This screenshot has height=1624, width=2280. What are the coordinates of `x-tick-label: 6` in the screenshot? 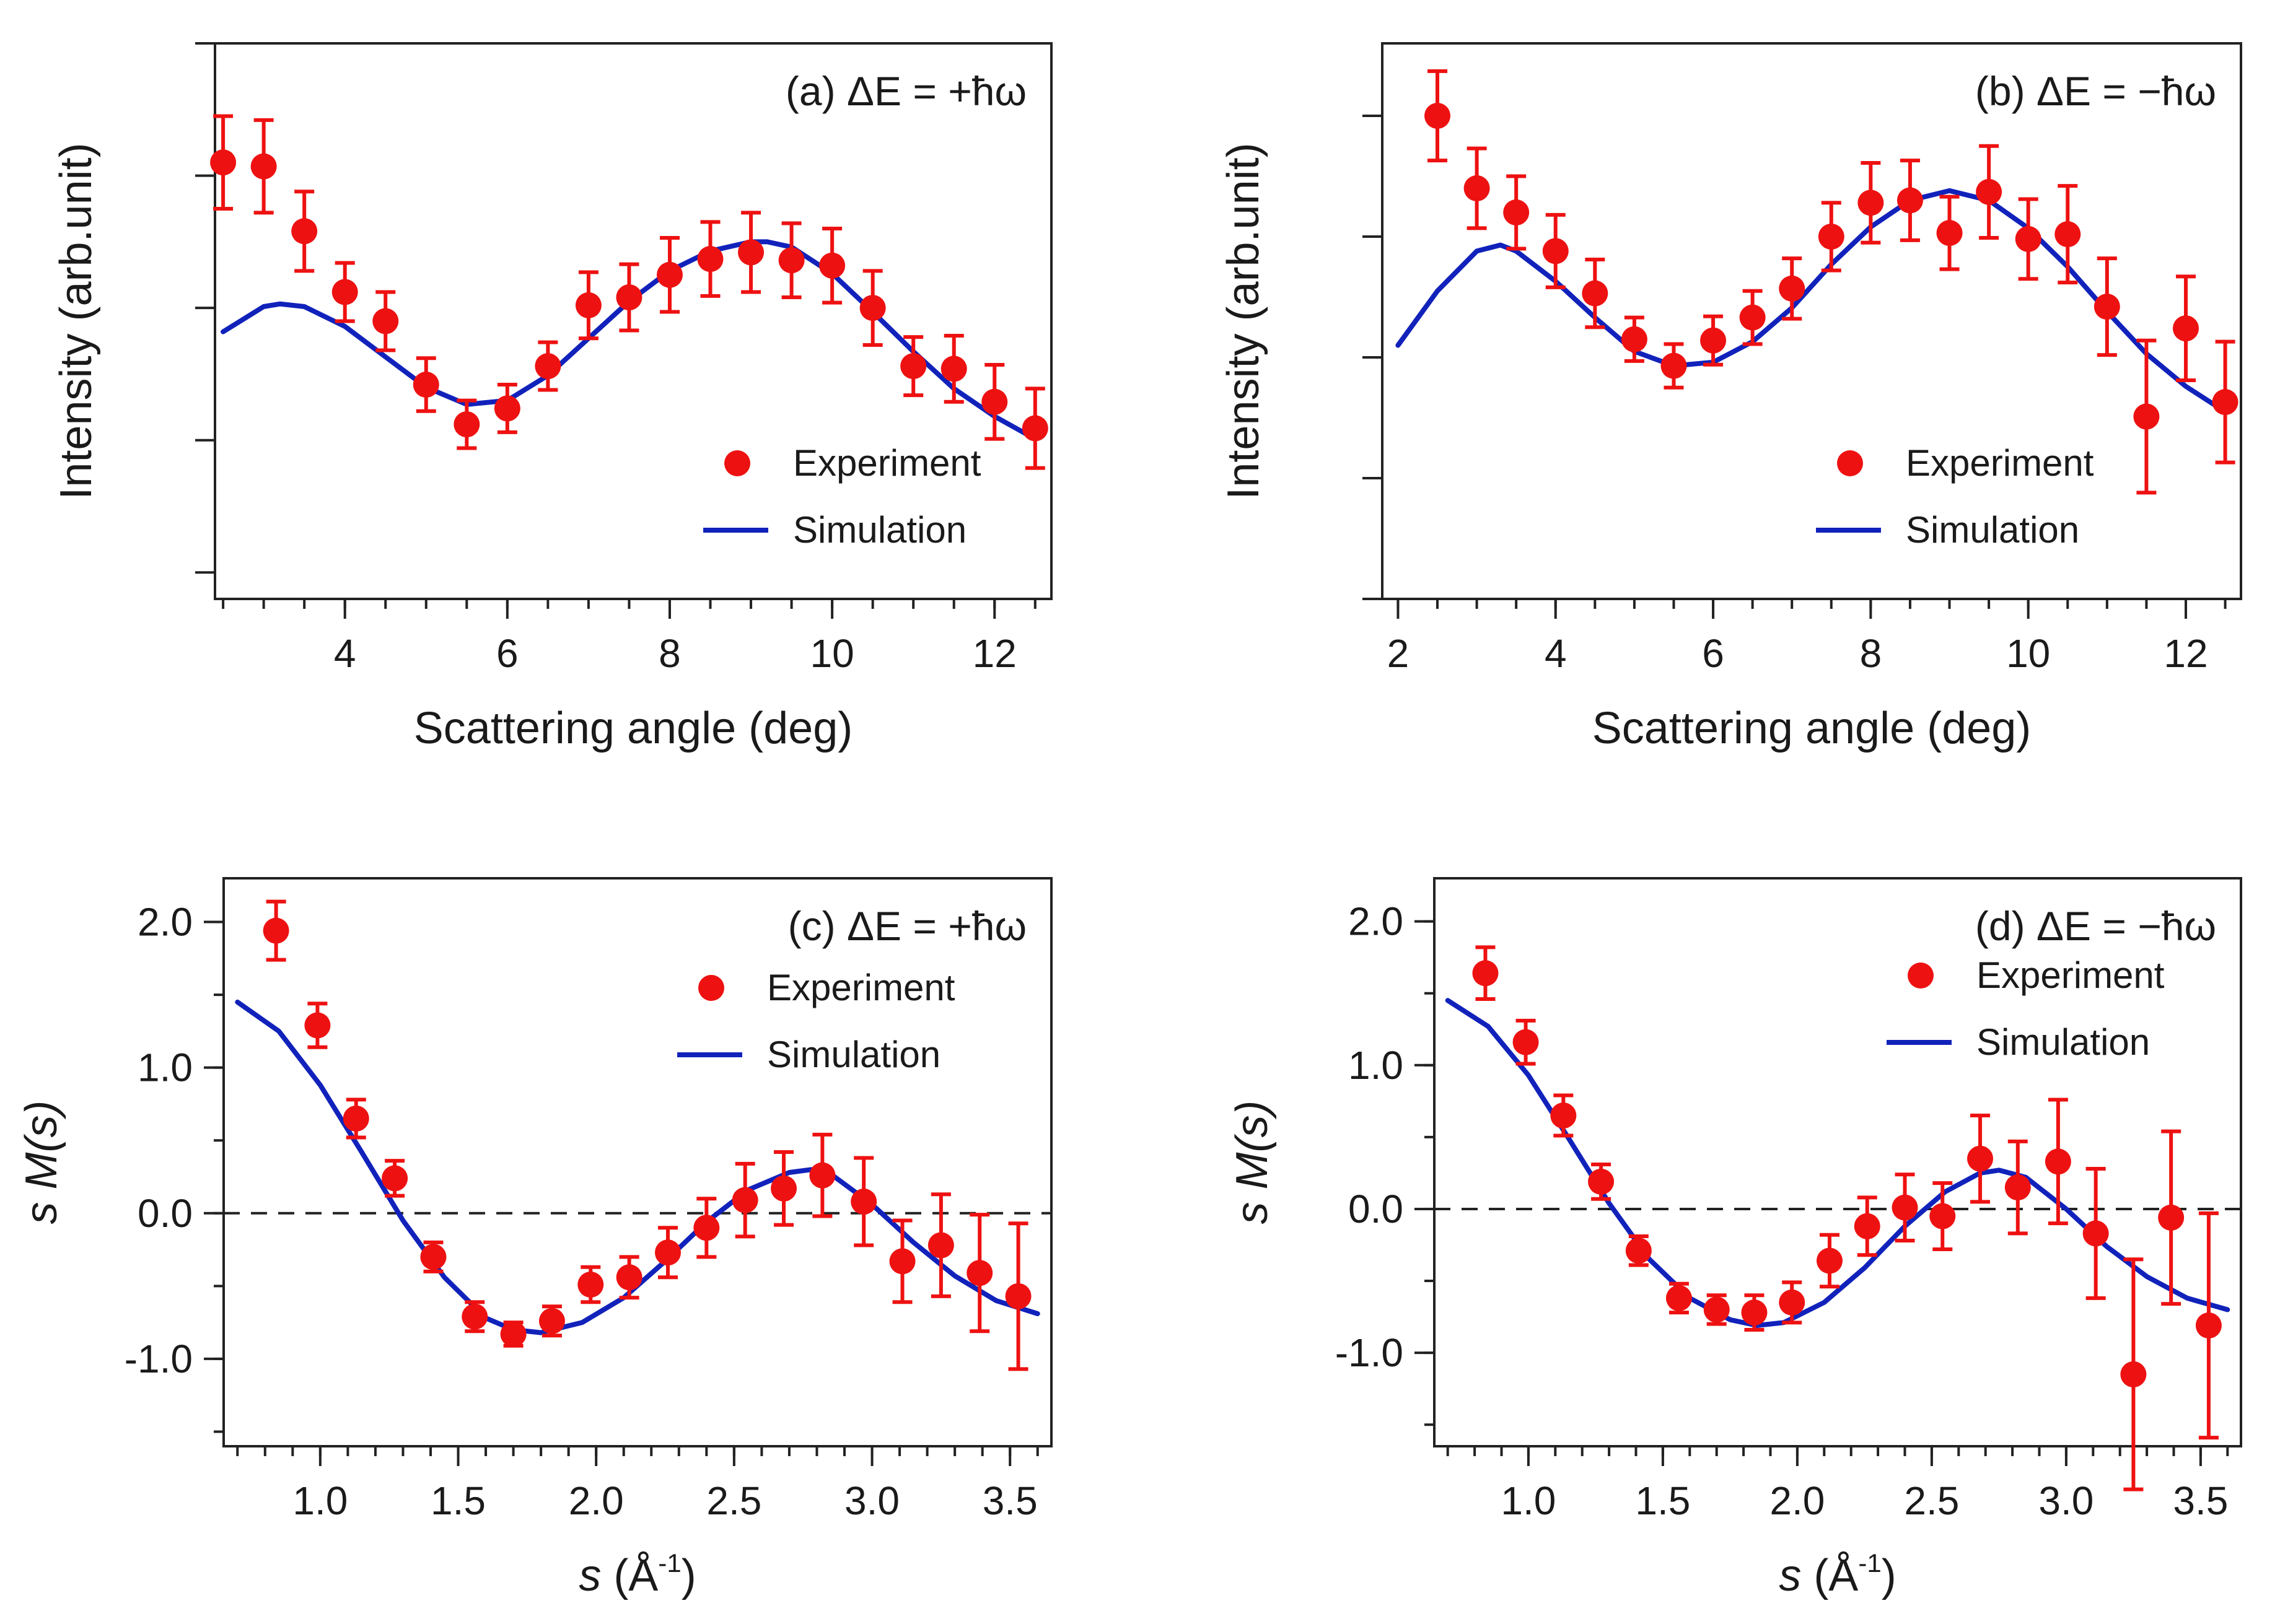 It's located at (1713, 653).